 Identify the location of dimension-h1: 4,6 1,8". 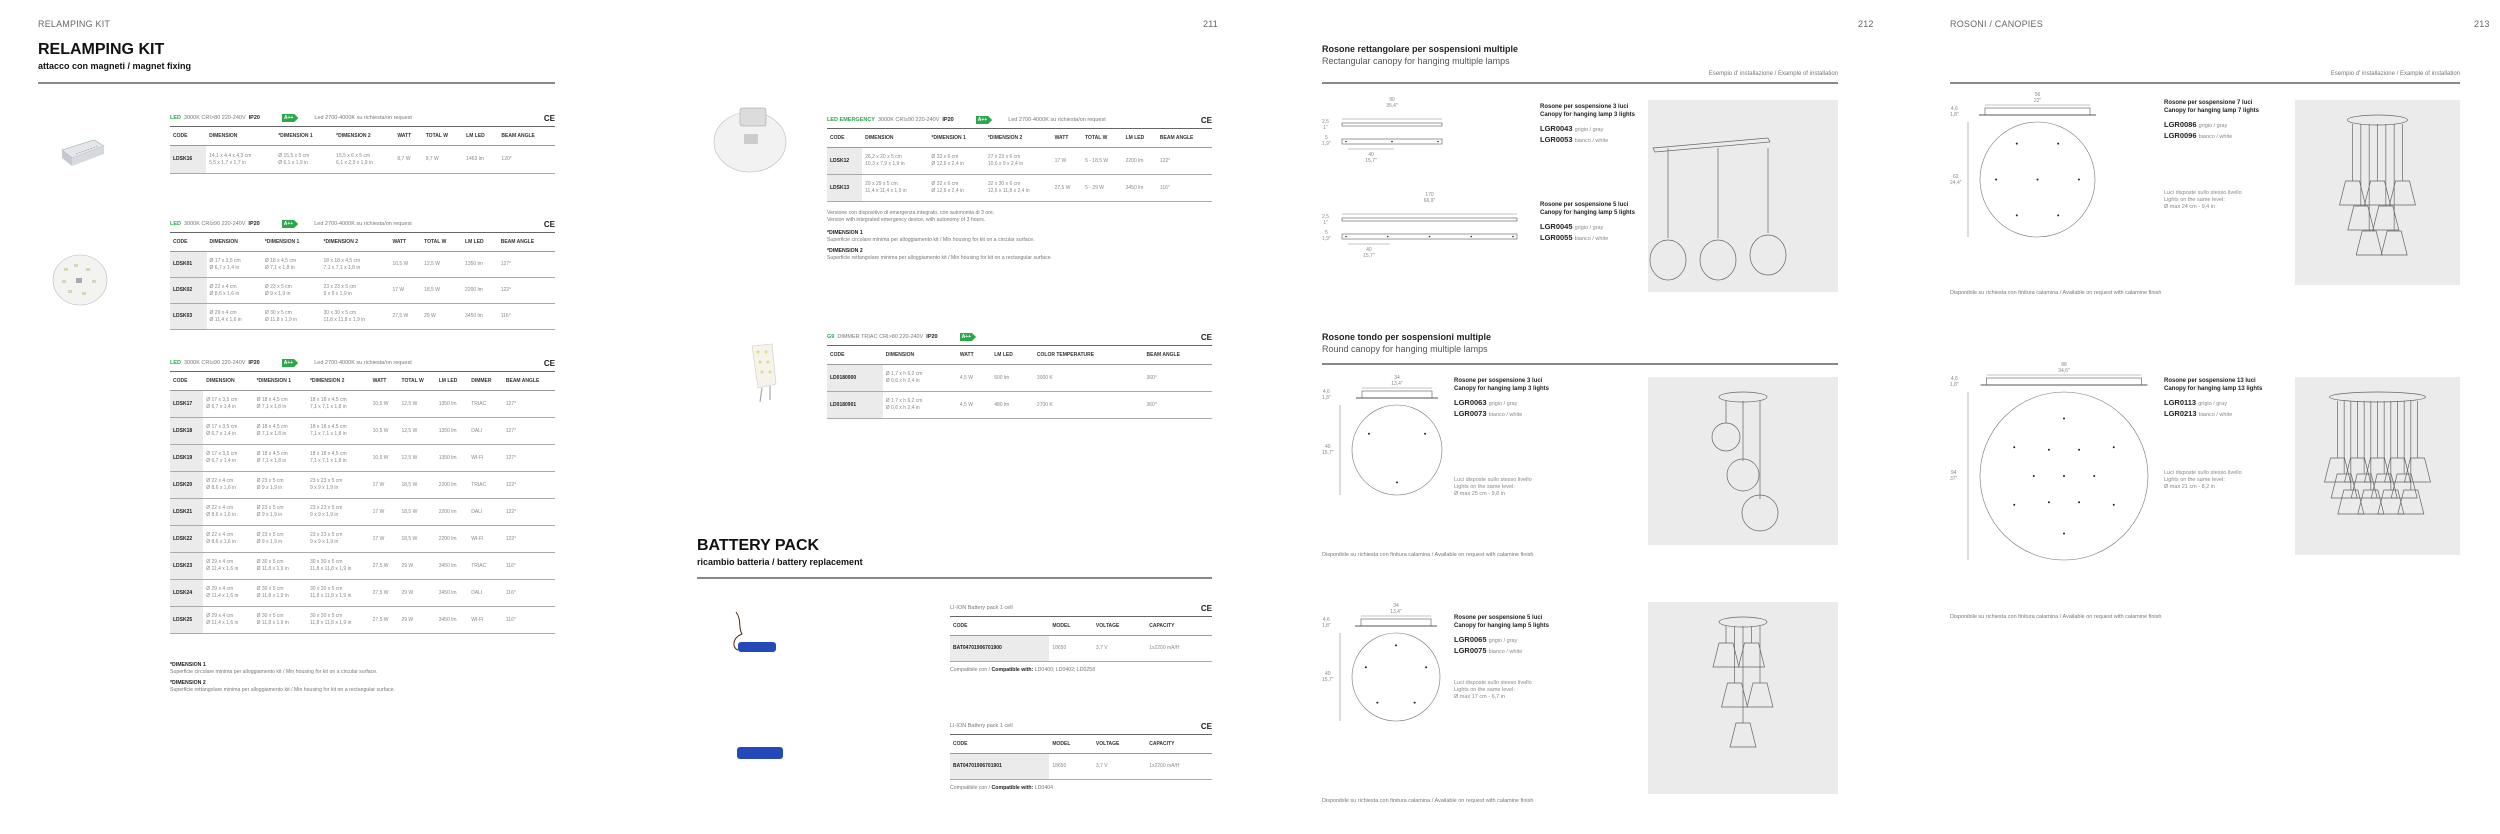
(1326, 395).